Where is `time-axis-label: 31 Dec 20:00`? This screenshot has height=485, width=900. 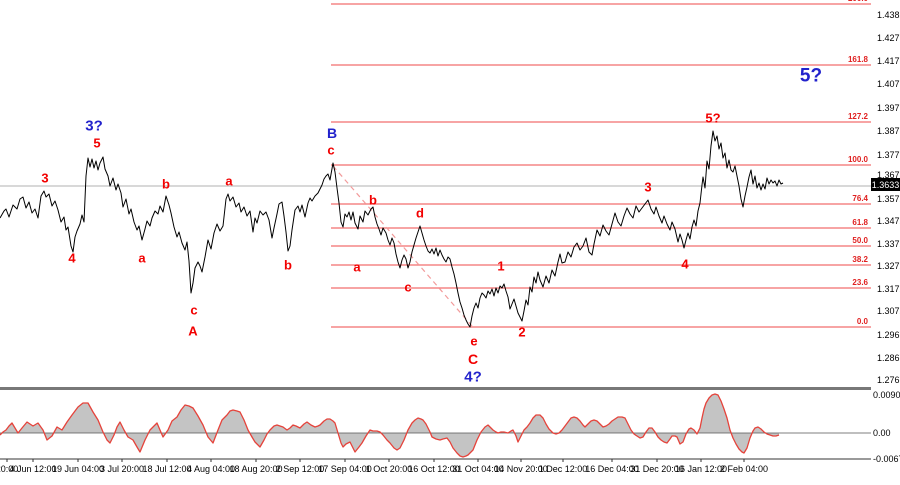 time-axis-label: 31 Dec 20:00 is located at coordinates (657, 469).